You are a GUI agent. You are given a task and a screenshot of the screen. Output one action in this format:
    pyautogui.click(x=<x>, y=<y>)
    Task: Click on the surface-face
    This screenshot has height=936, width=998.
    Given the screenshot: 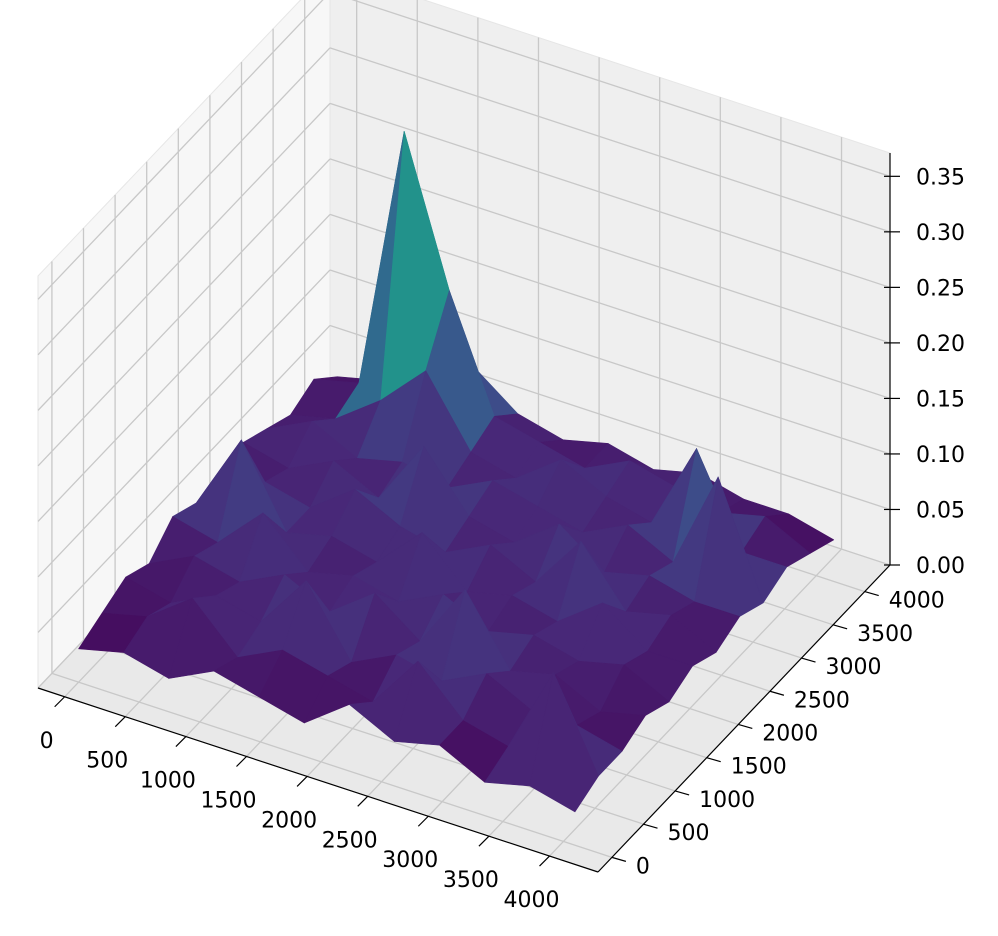 What is the action you would take?
    pyautogui.click(x=564, y=742)
    